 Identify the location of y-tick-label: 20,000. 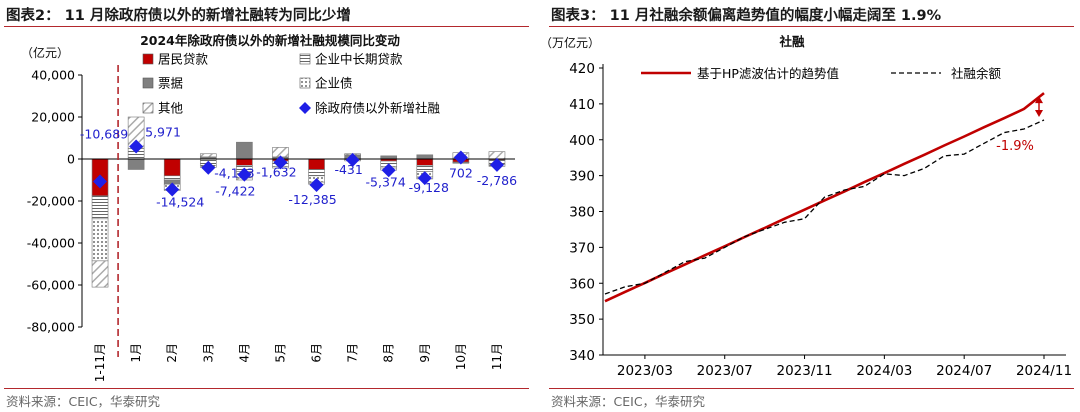
(53, 117).